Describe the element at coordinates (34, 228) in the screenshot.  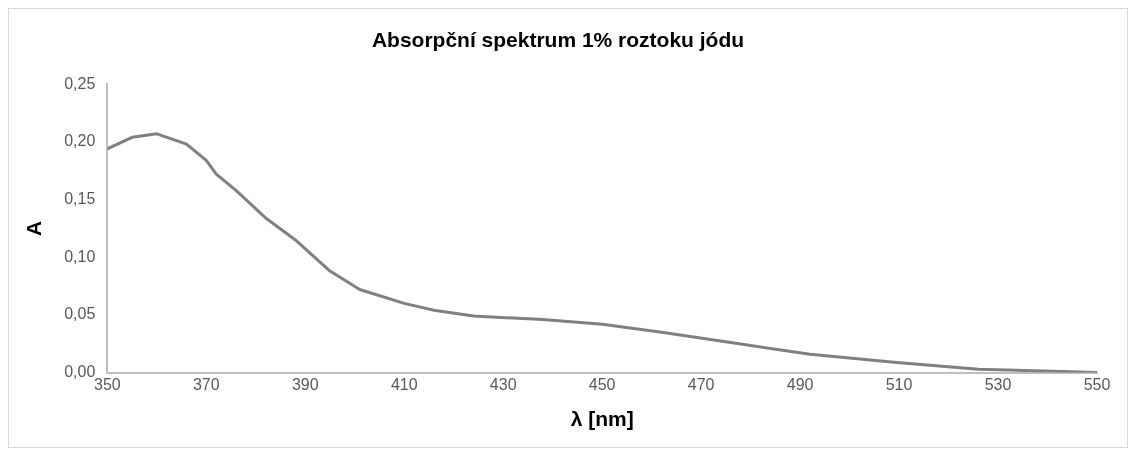
I see `y-axis-title: A` at that location.